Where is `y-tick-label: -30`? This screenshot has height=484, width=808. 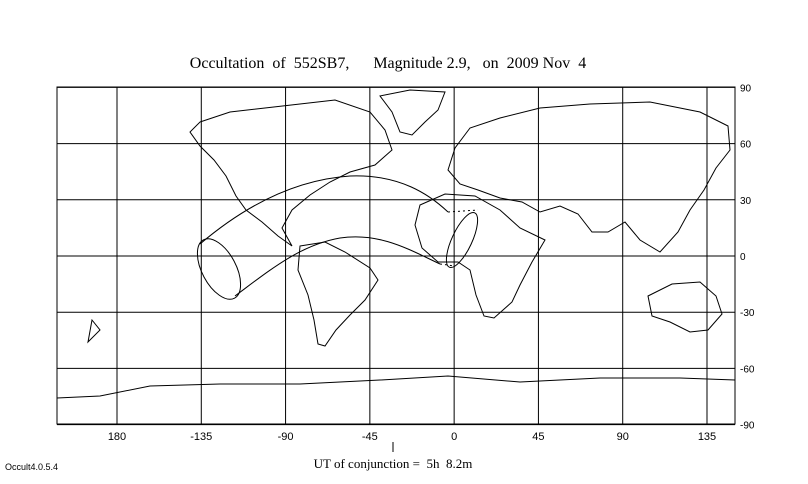
y-tick-label: -30 is located at coordinates (747, 313).